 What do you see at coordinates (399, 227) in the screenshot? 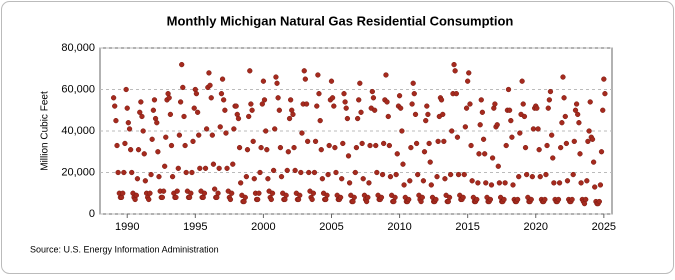
I see `x-tick-label: 2010` at bounding box center [399, 227].